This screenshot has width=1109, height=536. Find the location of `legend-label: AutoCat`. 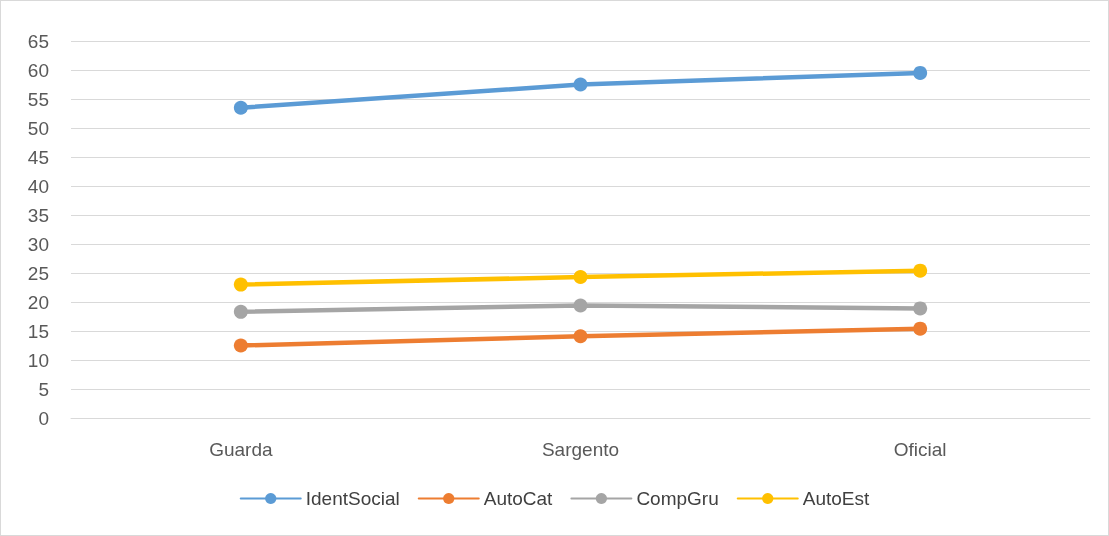

legend-label: AutoCat is located at coordinates (518, 498).